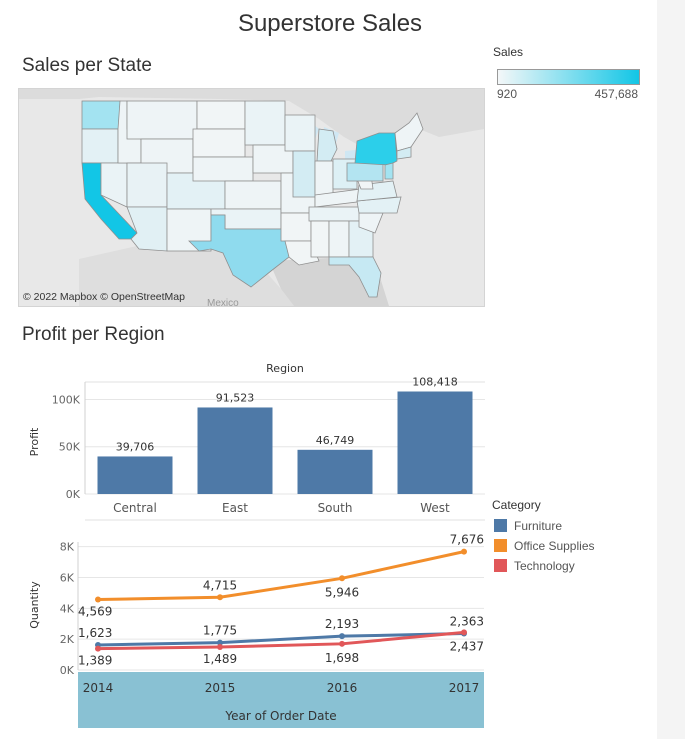  I want to click on data-value-label: 4,569, so click(95, 612).